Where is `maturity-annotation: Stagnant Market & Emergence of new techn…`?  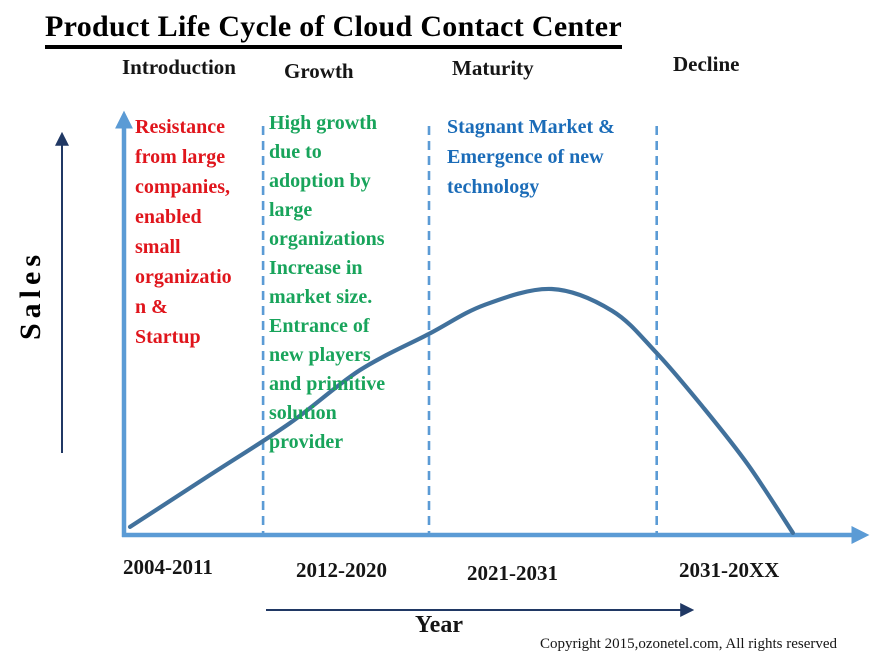
maturity-annotation: Stagnant Market & Emergence of new techn… is located at coordinates (531, 157).